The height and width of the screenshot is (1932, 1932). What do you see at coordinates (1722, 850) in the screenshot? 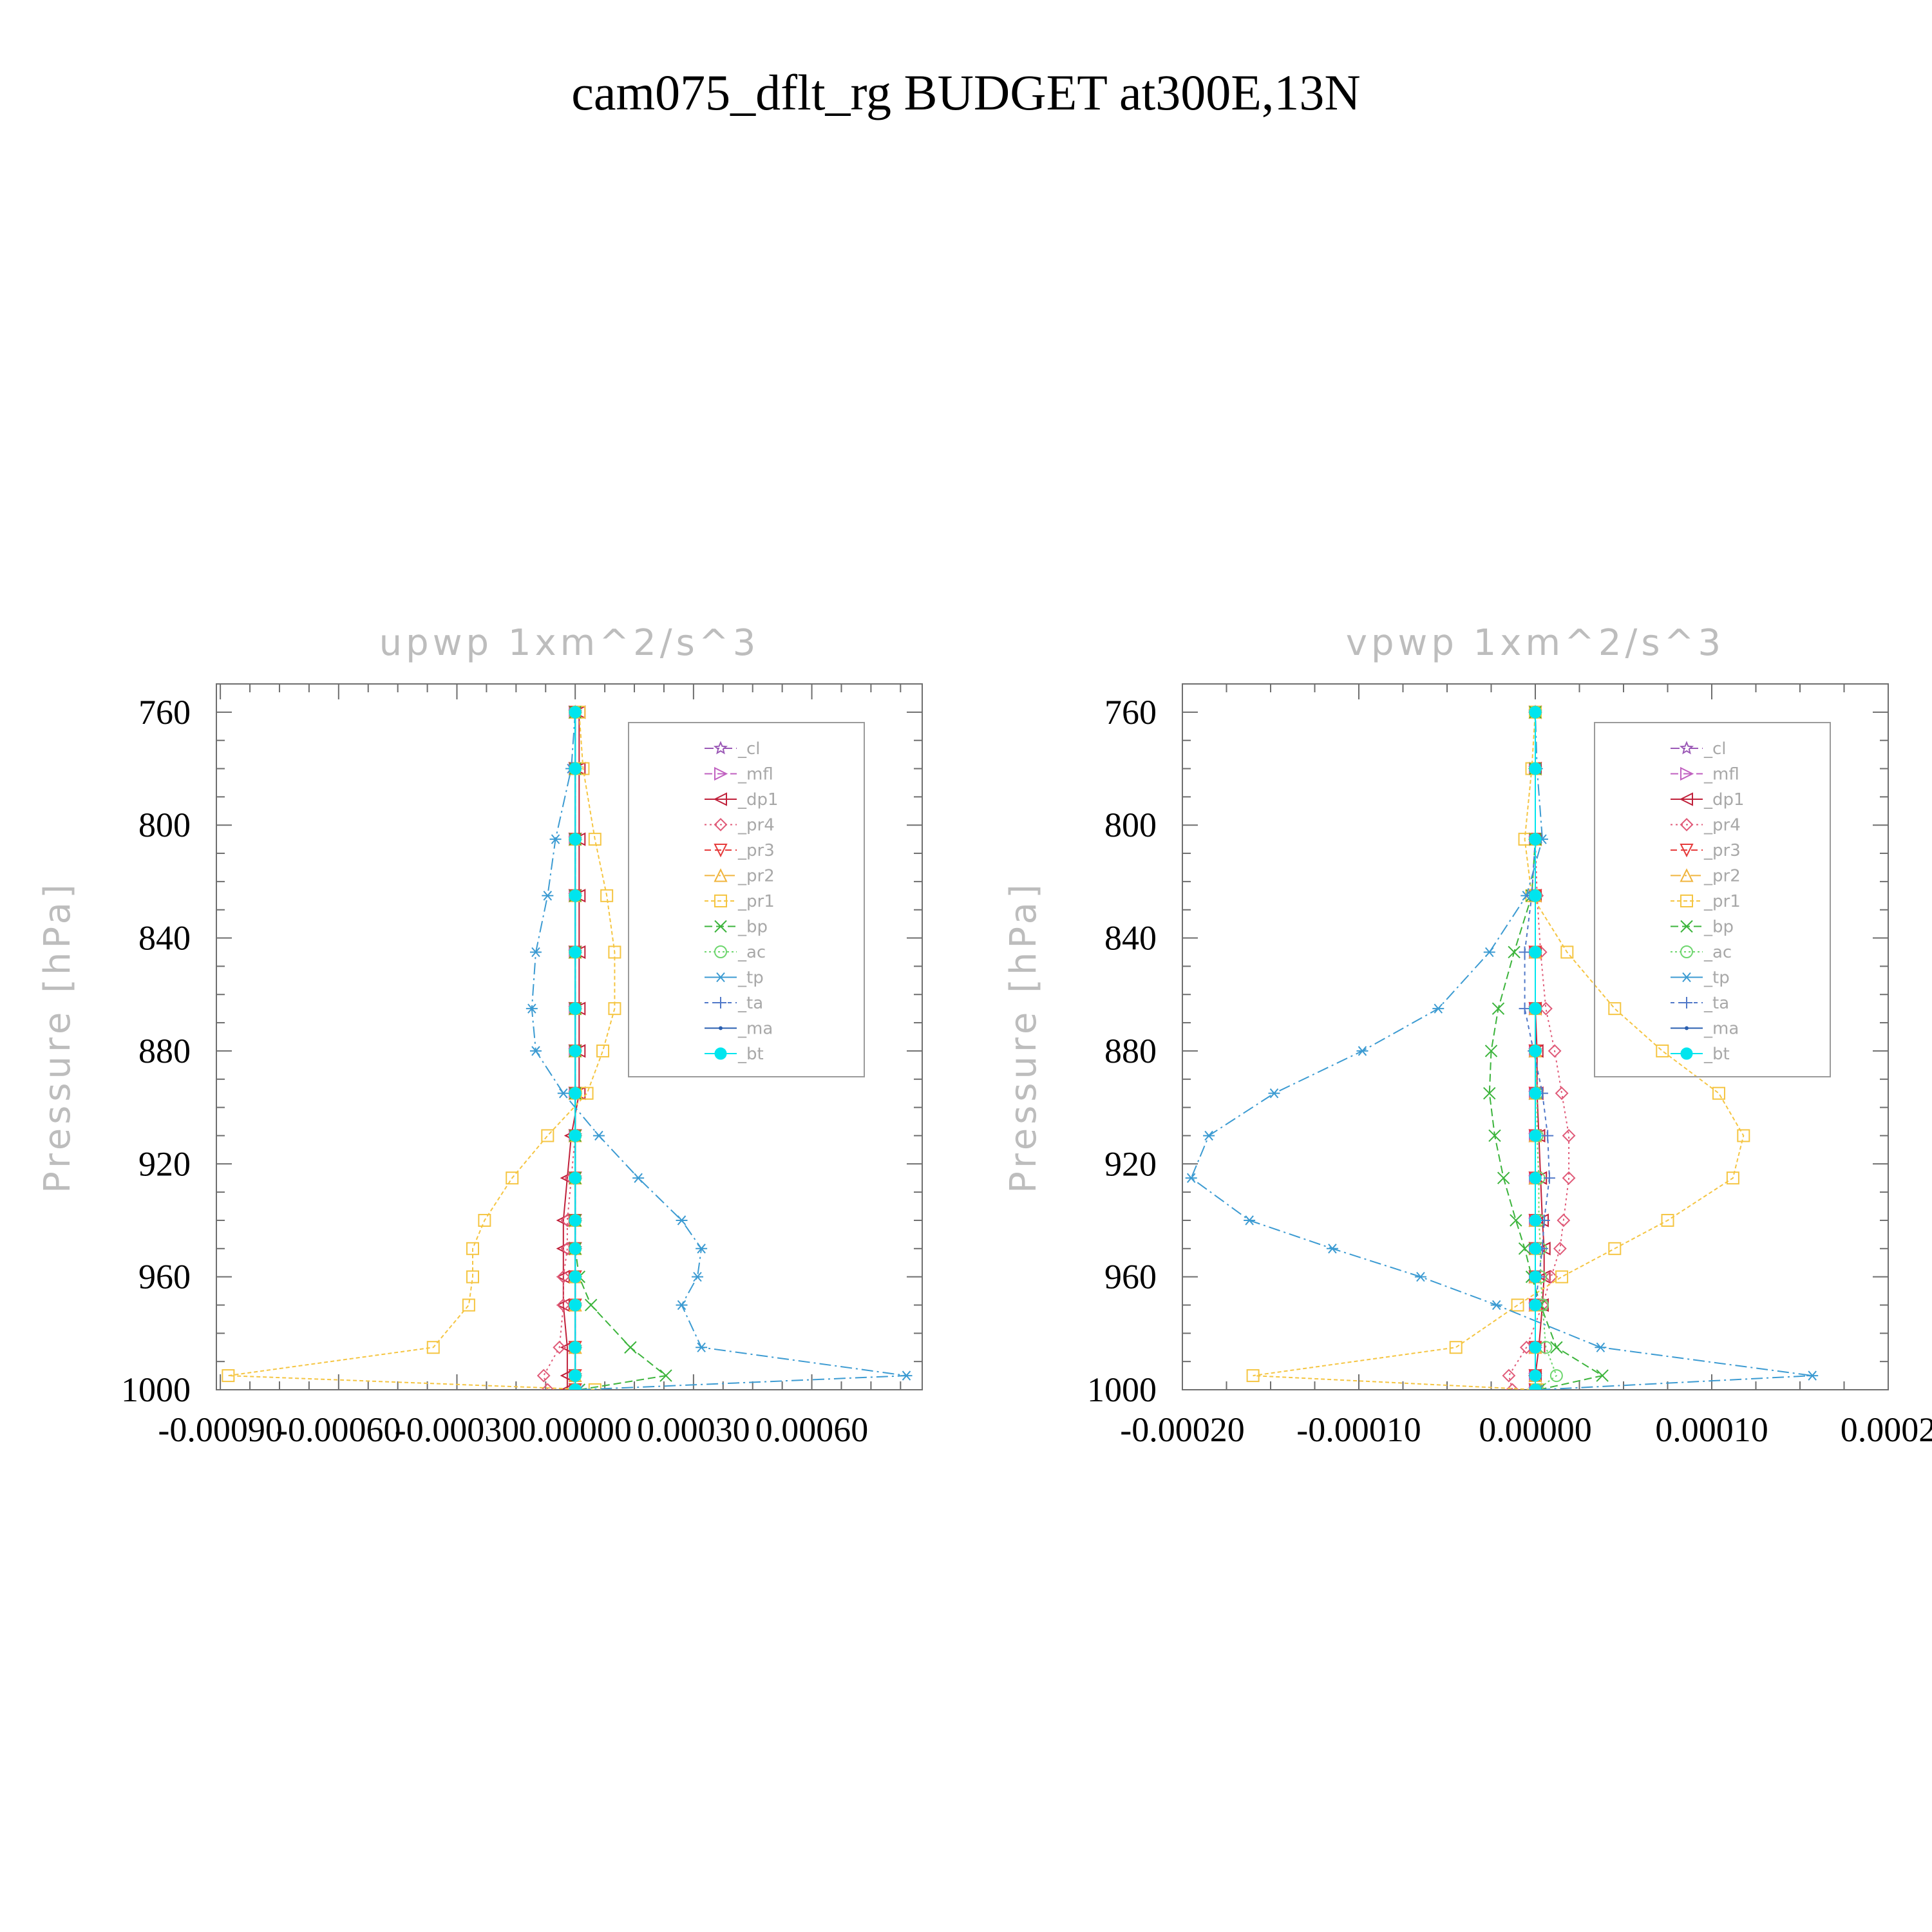
I see `legend-label_pr3: _pr3` at bounding box center [1722, 850].